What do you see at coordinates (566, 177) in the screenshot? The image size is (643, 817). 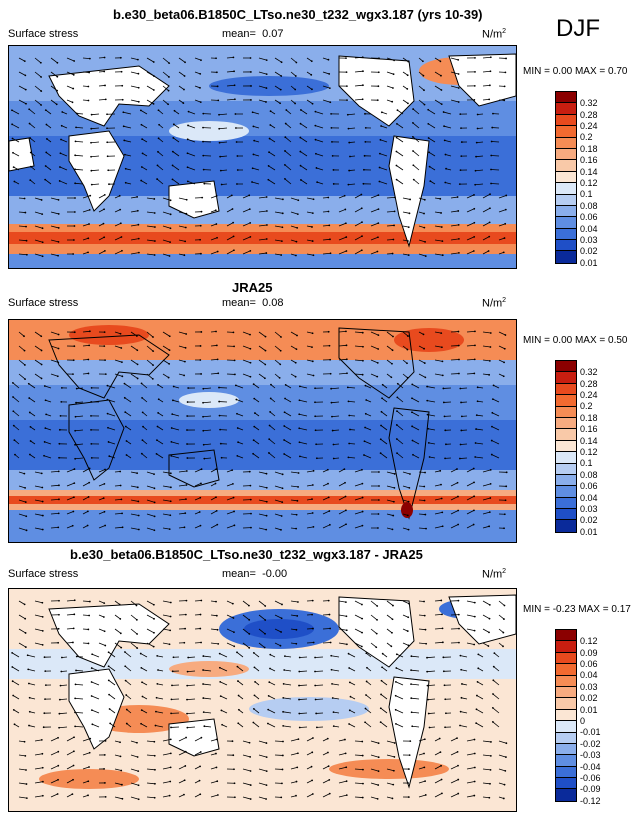 I see `panel1-colorbar` at bounding box center [566, 177].